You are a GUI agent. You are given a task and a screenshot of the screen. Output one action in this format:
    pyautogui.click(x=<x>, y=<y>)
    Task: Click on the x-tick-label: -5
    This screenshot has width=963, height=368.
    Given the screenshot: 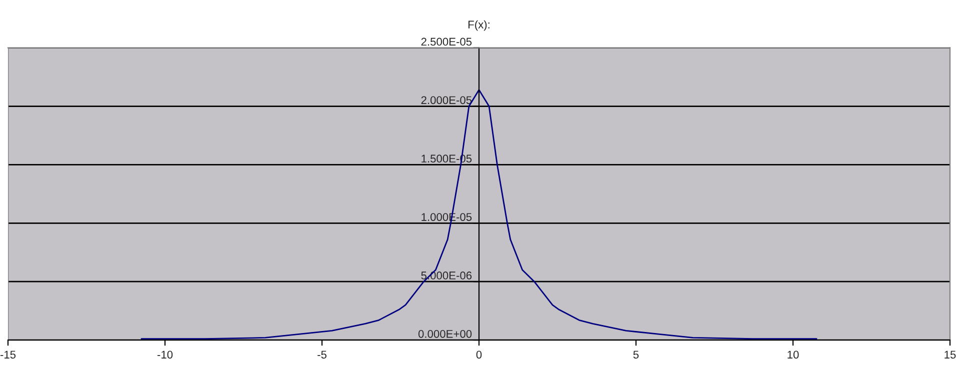 What is the action you would take?
    pyautogui.click(x=322, y=354)
    